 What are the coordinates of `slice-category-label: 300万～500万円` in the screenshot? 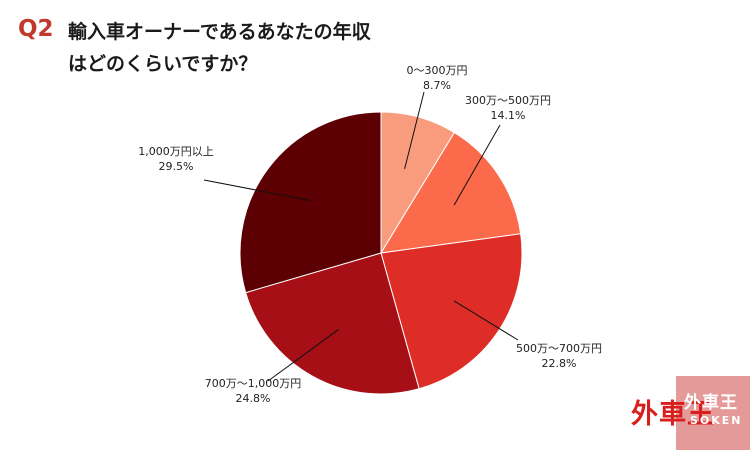 It's located at (508, 100).